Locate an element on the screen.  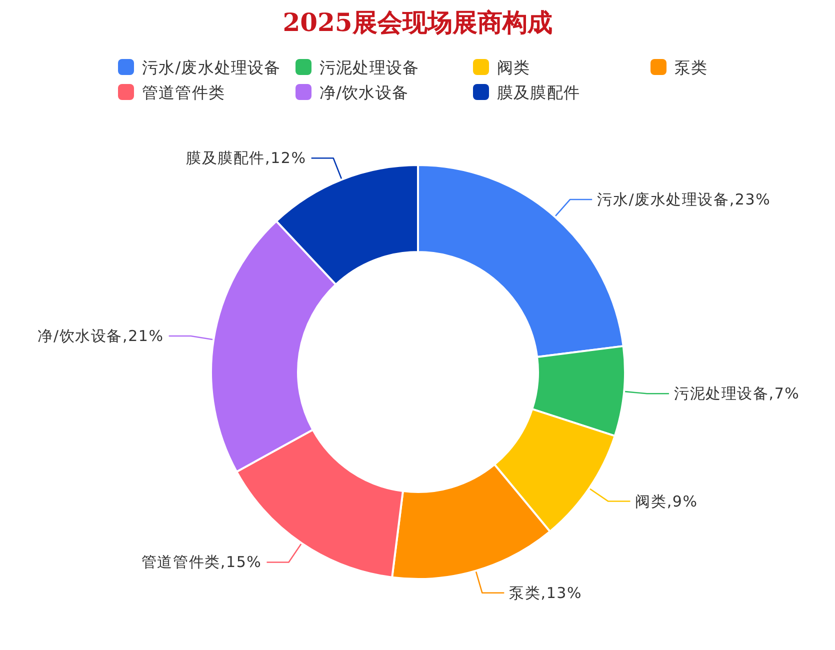
legend-label: 管道管件类 is located at coordinates (183, 92).